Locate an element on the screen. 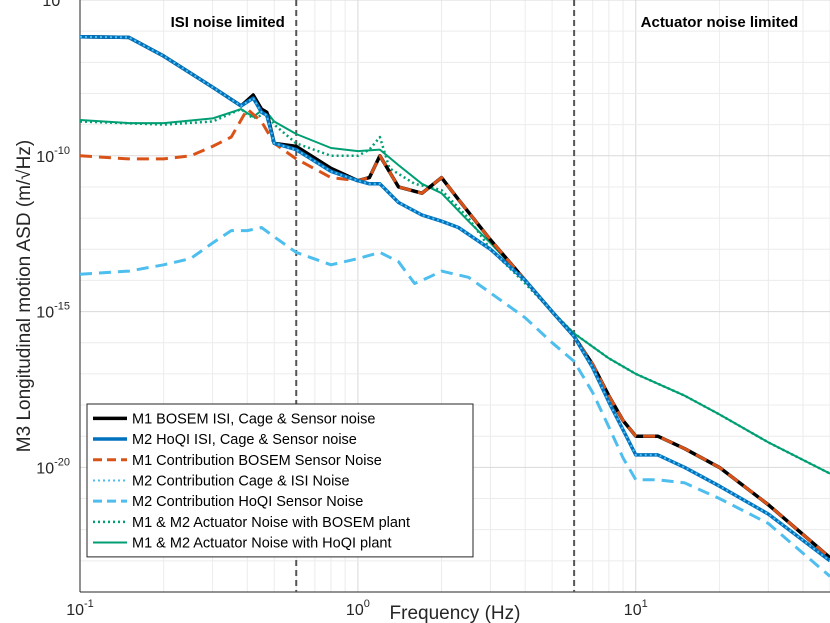 The width and height of the screenshot is (830, 623). legend-box is located at coordinates (280, 480).